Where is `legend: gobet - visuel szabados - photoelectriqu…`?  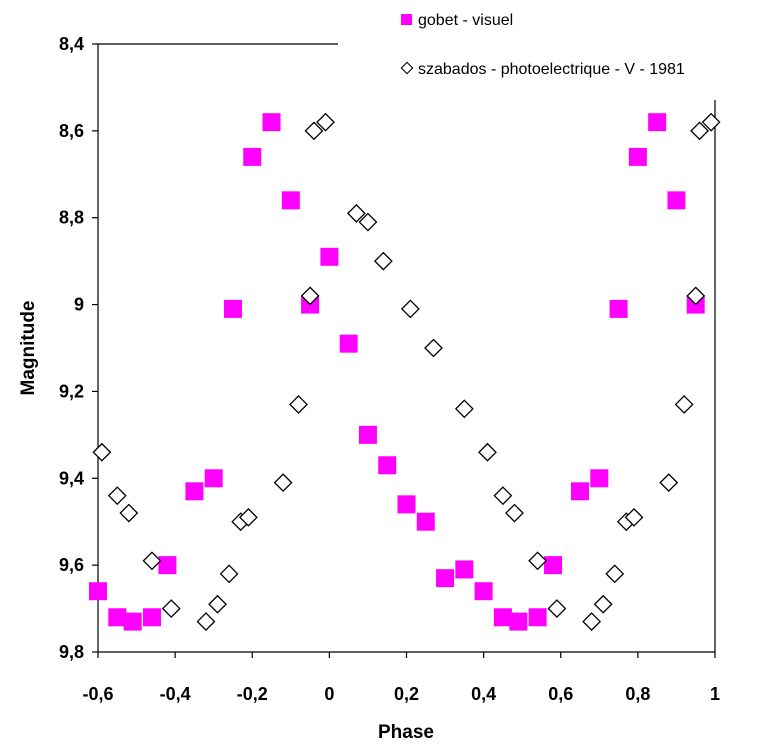 legend: gobet - visuel szabados - photoelectriqu… is located at coordinates (542, 45).